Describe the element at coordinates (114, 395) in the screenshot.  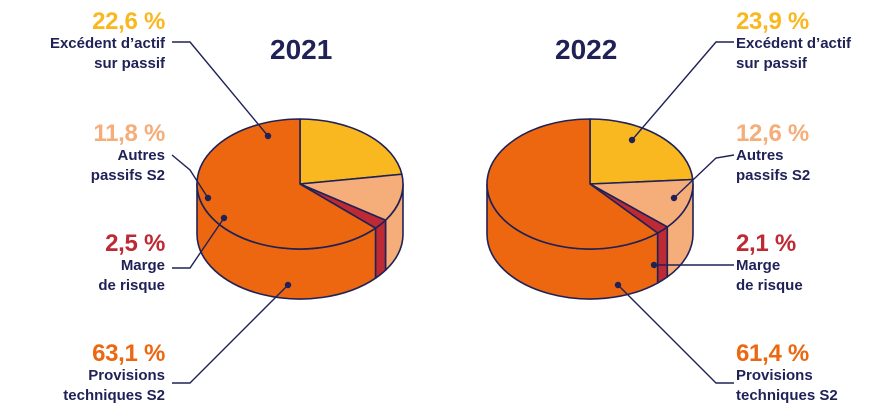
I see `name-label-2021-provisions-2: techniques S2` at that location.